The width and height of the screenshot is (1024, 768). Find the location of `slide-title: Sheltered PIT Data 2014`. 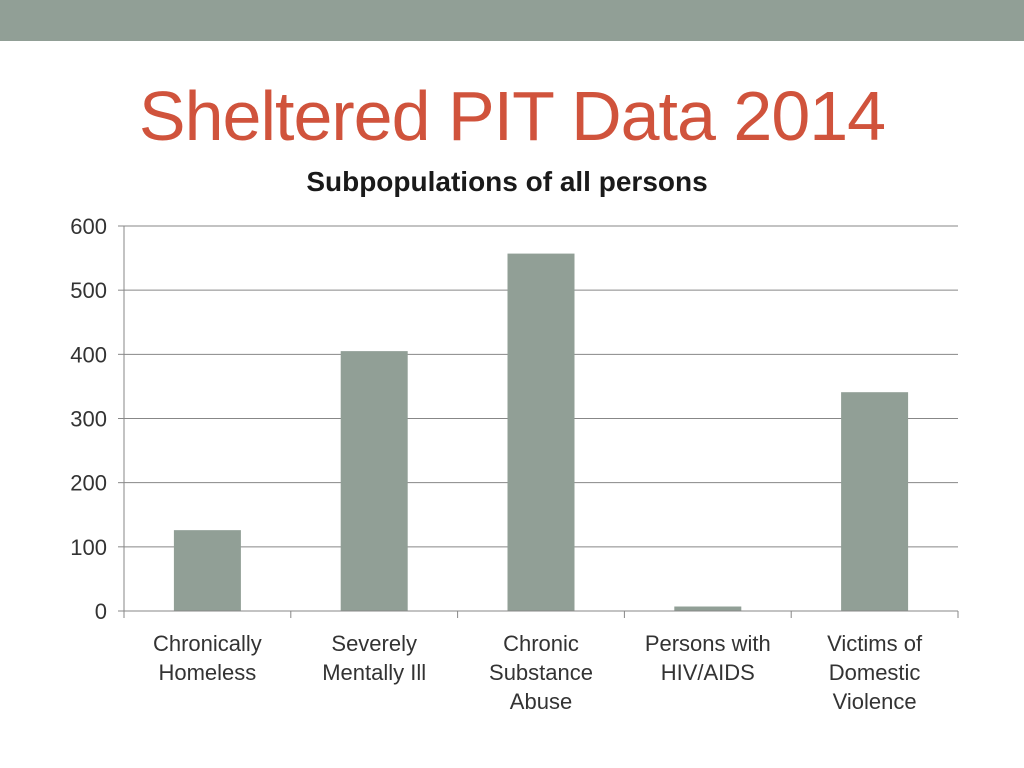

slide-title: Sheltered PIT Data 2014 is located at coordinates (512, 116).